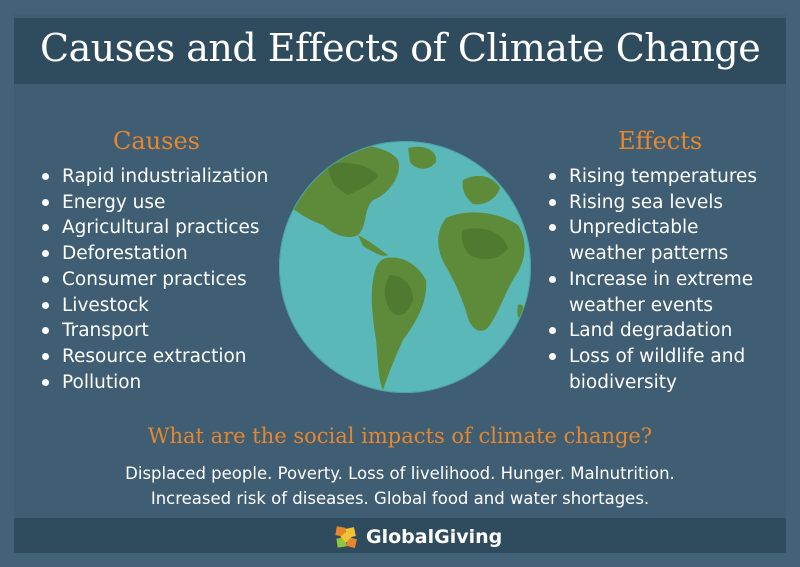 The image size is (800, 567). I want to click on list-item: Livestock, so click(153, 306).